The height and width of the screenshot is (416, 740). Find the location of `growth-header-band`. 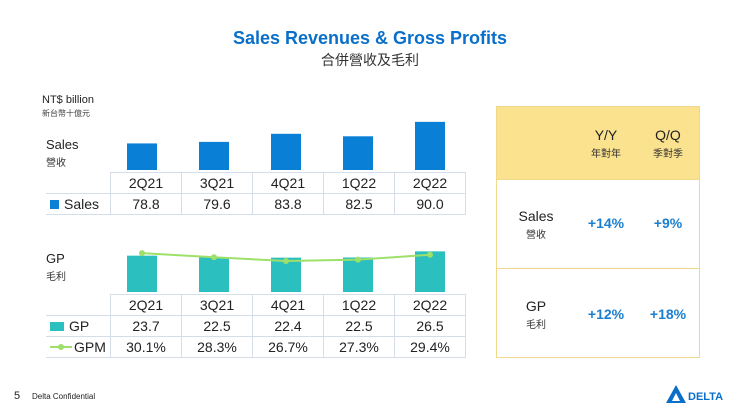

growth-header-band is located at coordinates (598, 143).